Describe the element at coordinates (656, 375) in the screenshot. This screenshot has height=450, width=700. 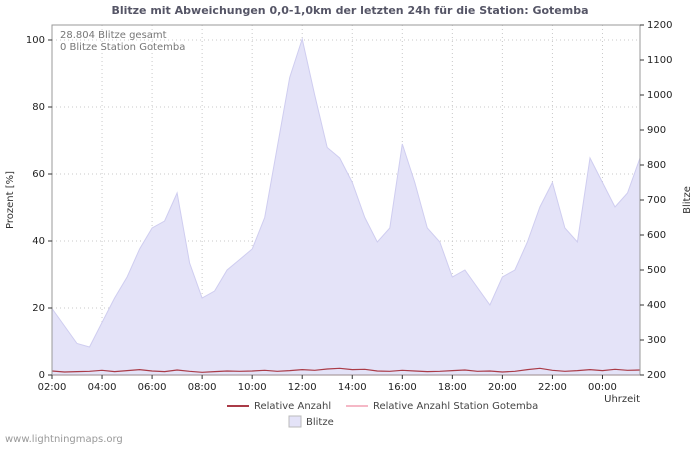
I see `y-axis-right-tick-label: 200` at that location.